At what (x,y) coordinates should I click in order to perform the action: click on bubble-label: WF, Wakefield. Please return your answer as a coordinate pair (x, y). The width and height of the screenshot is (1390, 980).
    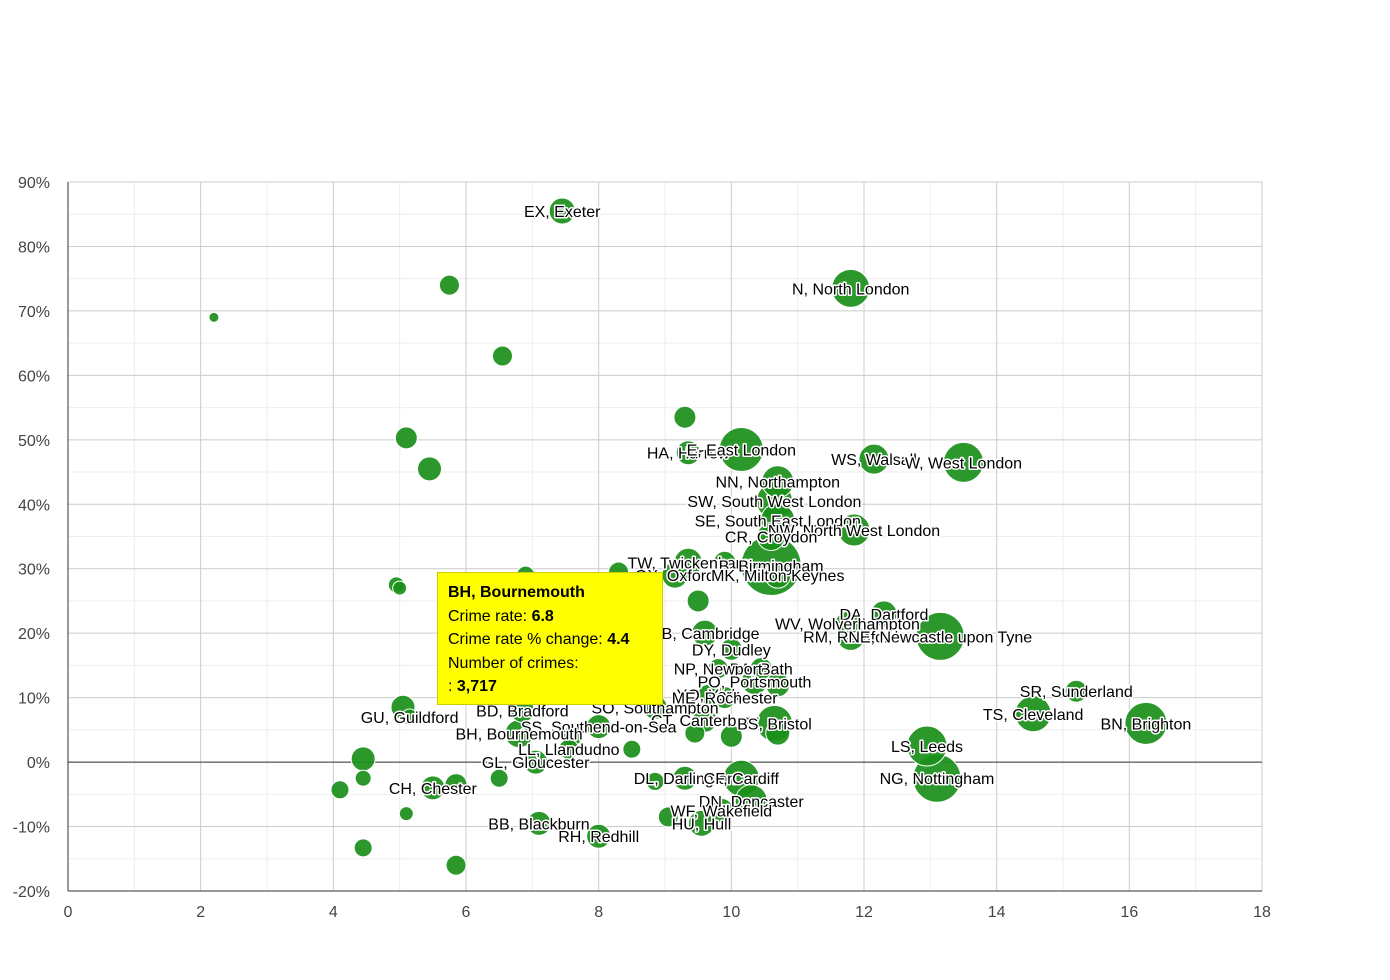
    Looking at the image, I should click on (722, 811).